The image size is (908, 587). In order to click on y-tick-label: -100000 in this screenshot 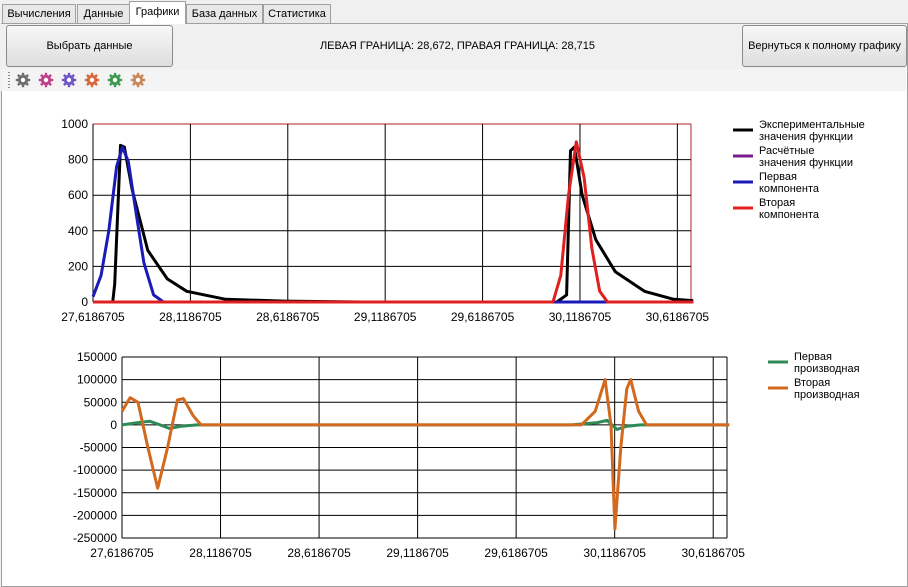, I will do `click(95, 470)`.